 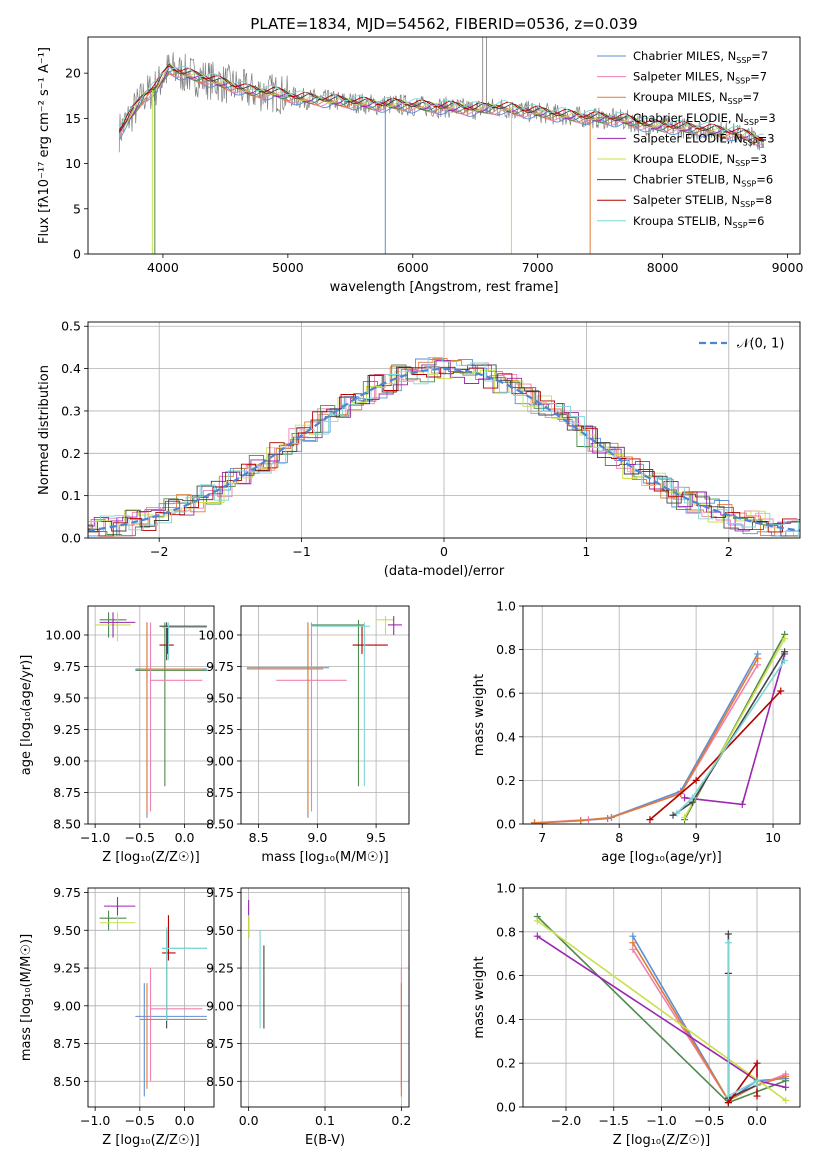 I want to click on model-spectrum-line, so click(x=441, y=109).